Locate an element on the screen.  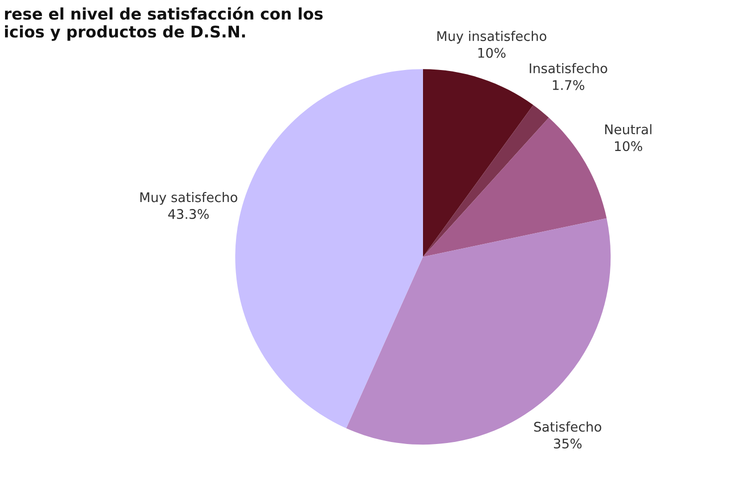
slice-label: Neutral is located at coordinates (628, 129).